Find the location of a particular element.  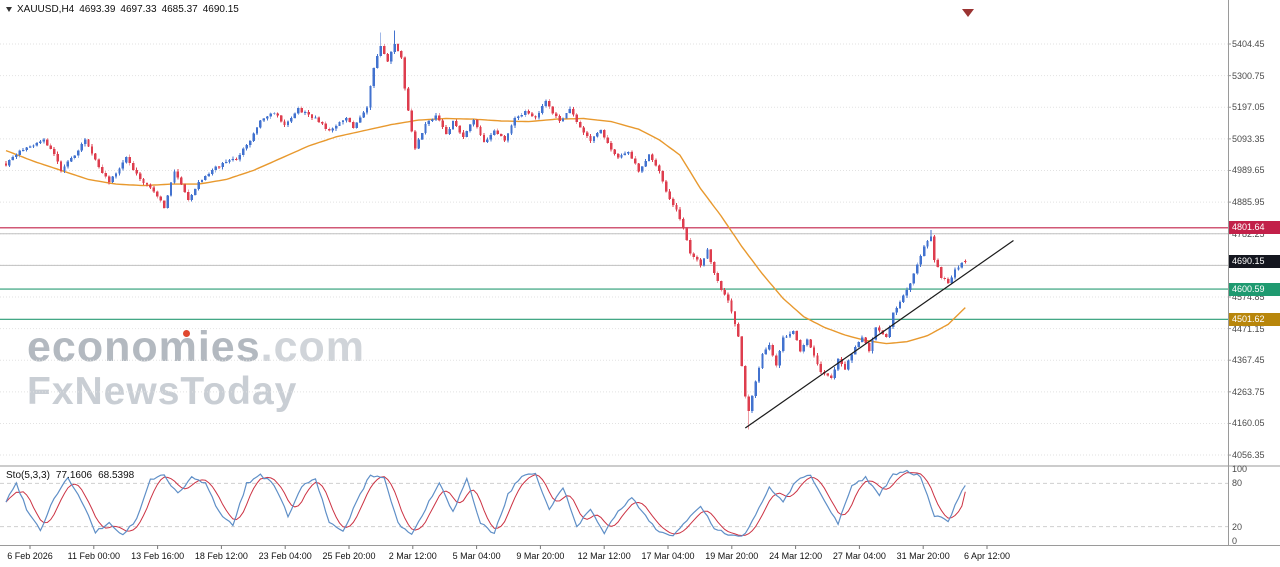

indicator-label: Sto(5,3,3) 77.1606 68.5398 is located at coordinates (70, 475).